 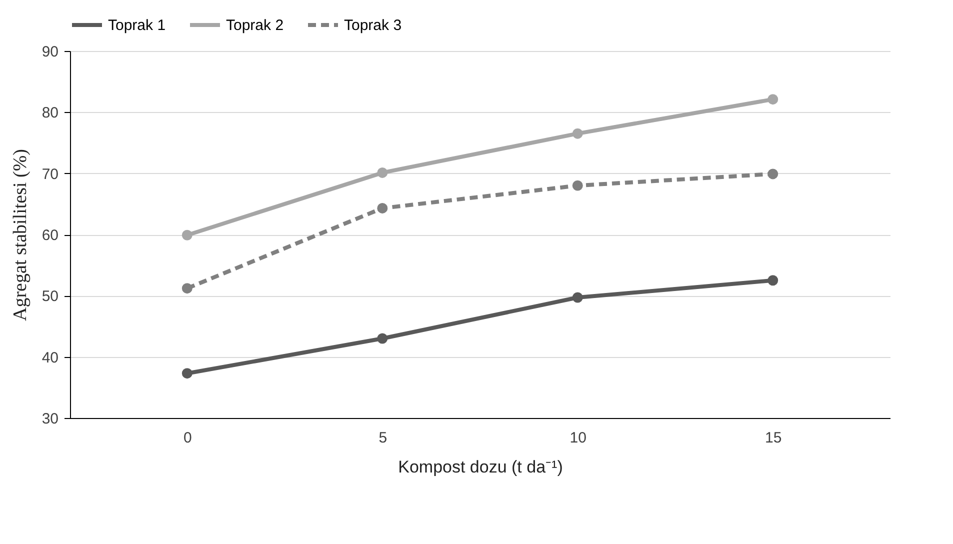 What do you see at coordinates (50, 113) in the screenshot?
I see `y-tick-label: 80` at bounding box center [50, 113].